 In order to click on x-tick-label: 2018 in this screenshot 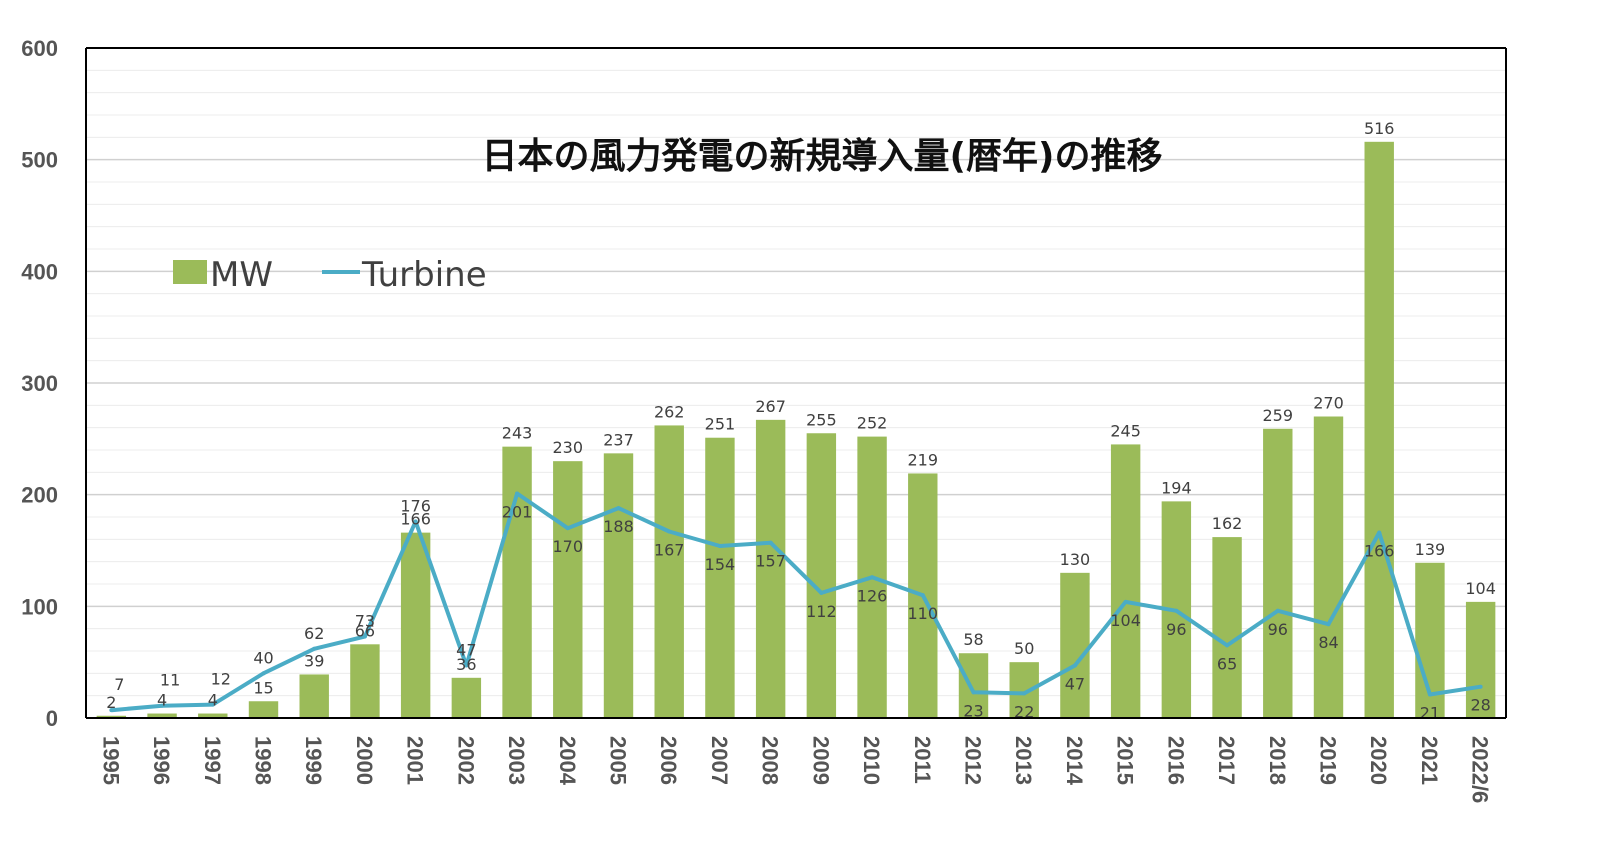, I will do `click(1277, 760)`.